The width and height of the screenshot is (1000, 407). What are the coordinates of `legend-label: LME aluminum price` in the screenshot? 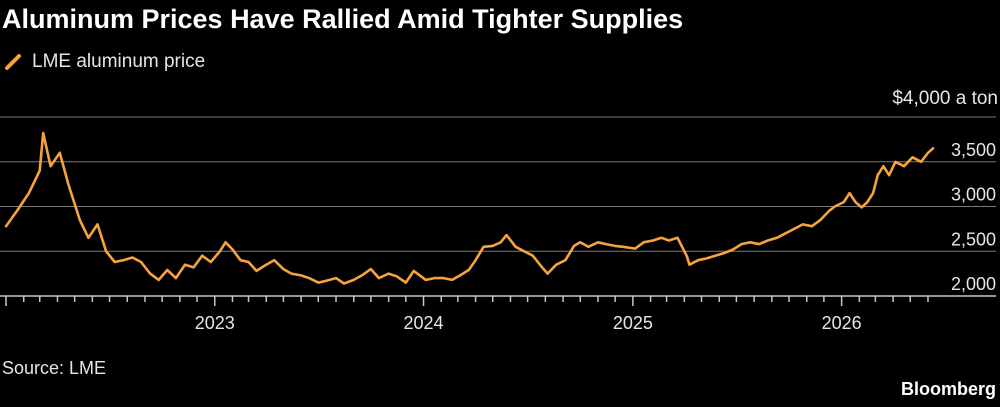 It's located at (119, 61).